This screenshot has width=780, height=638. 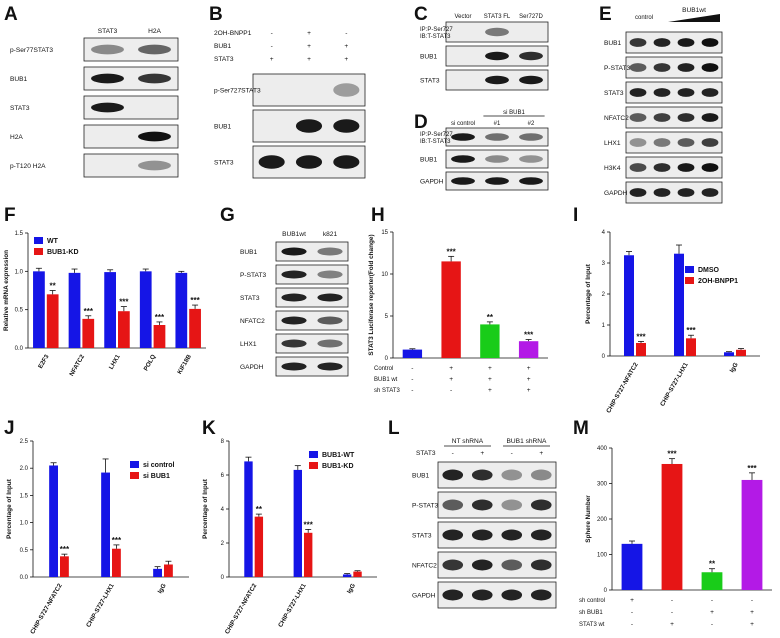 What do you see at coordinates (709, 270) in the screenshot?
I see `legend-label: DMSO` at bounding box center [709, 270].